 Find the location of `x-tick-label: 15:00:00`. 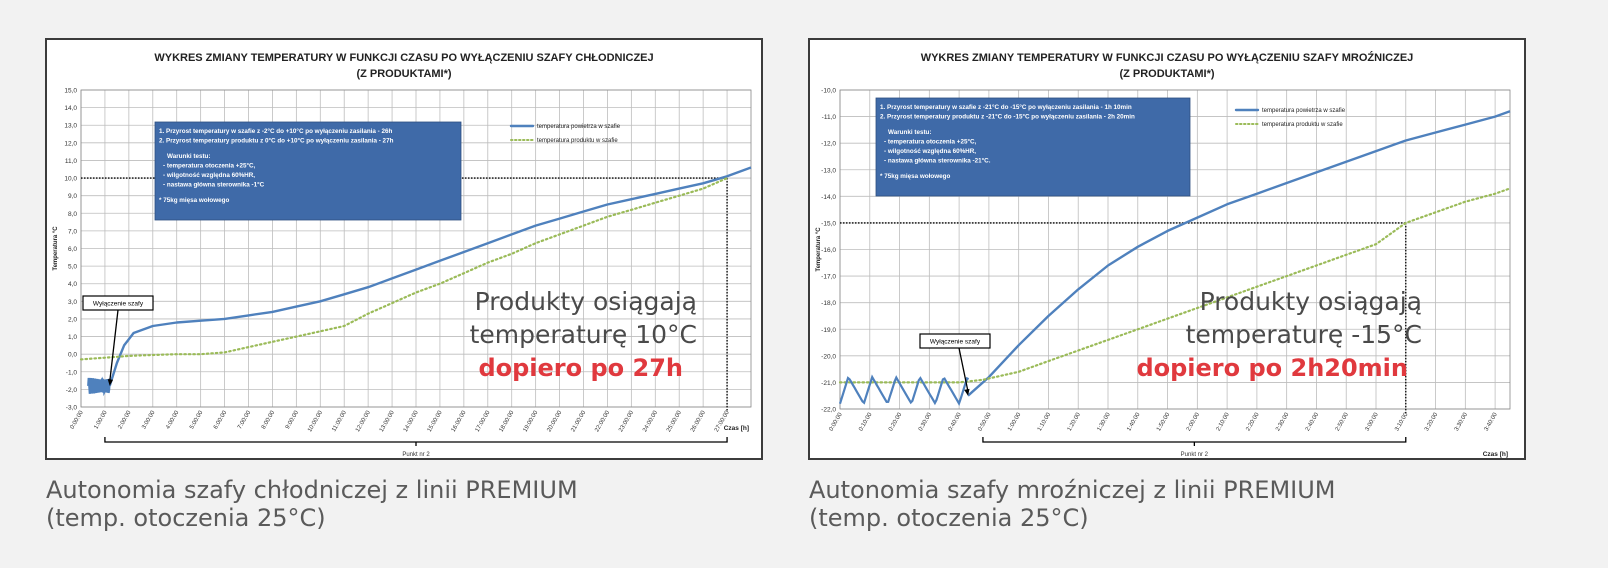

x-tick-label: 15:00:00 is located at coordinates (435, 421).